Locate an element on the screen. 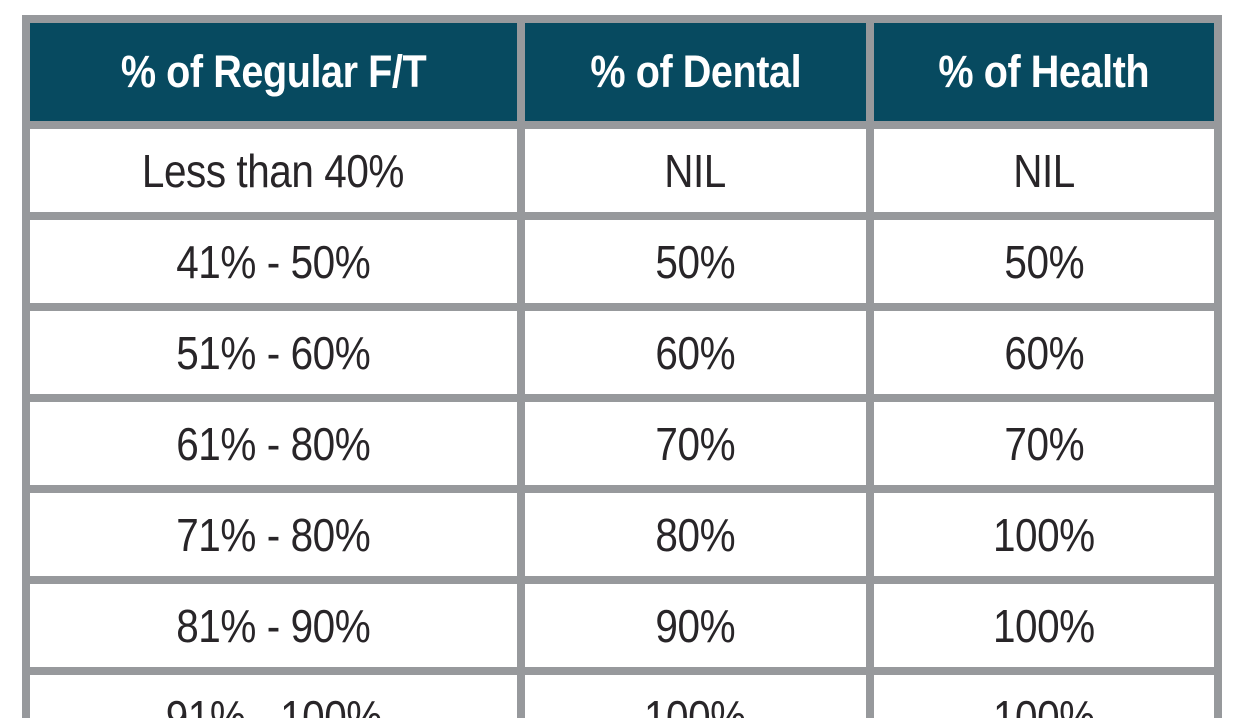 Image resolution: width=1245 pixels, height=718 pixels. table-cell-dental: 70% is located at coordinates (695, 443).